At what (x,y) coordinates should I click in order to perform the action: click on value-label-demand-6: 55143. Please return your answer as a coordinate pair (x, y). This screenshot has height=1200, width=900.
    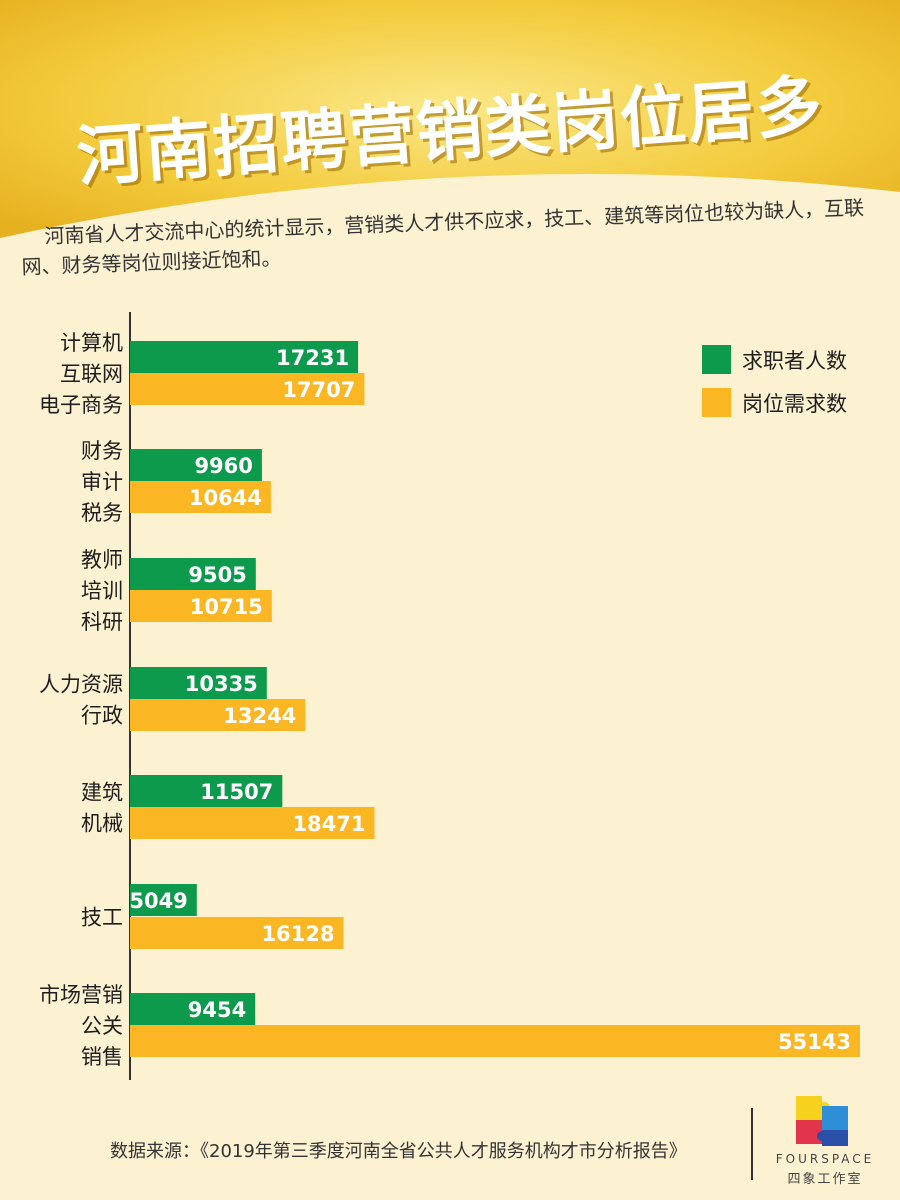
    Looking at the image, I should click on (814, 1042).